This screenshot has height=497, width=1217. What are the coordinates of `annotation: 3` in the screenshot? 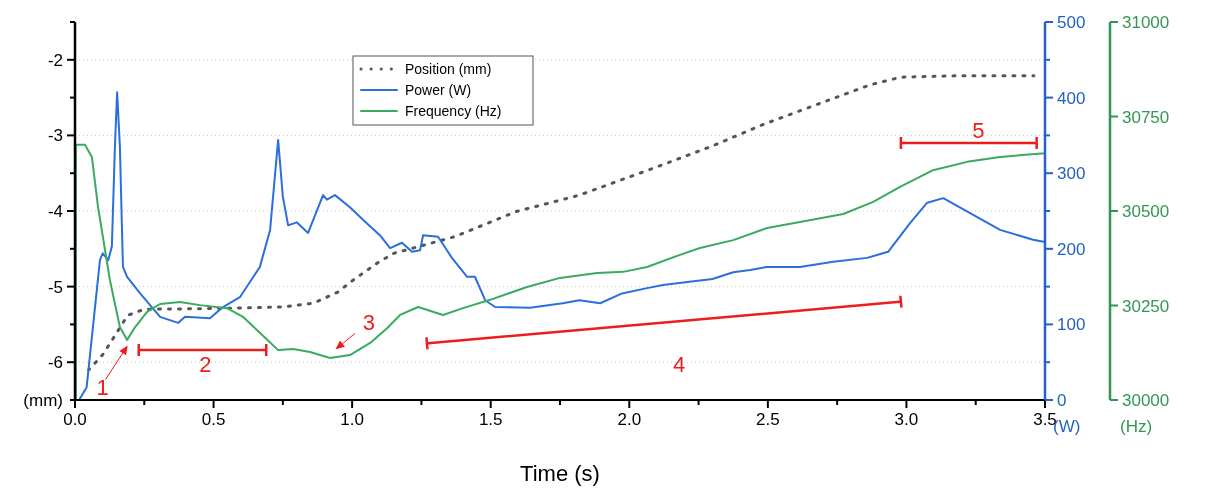 It's located at (368, 323).